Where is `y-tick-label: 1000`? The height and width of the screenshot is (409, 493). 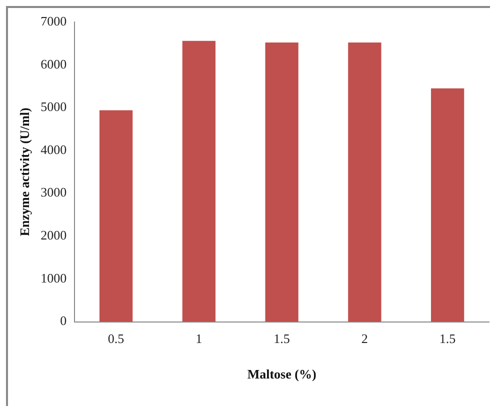 y-tick-label: 1000 is located at coordinates (53, 278).